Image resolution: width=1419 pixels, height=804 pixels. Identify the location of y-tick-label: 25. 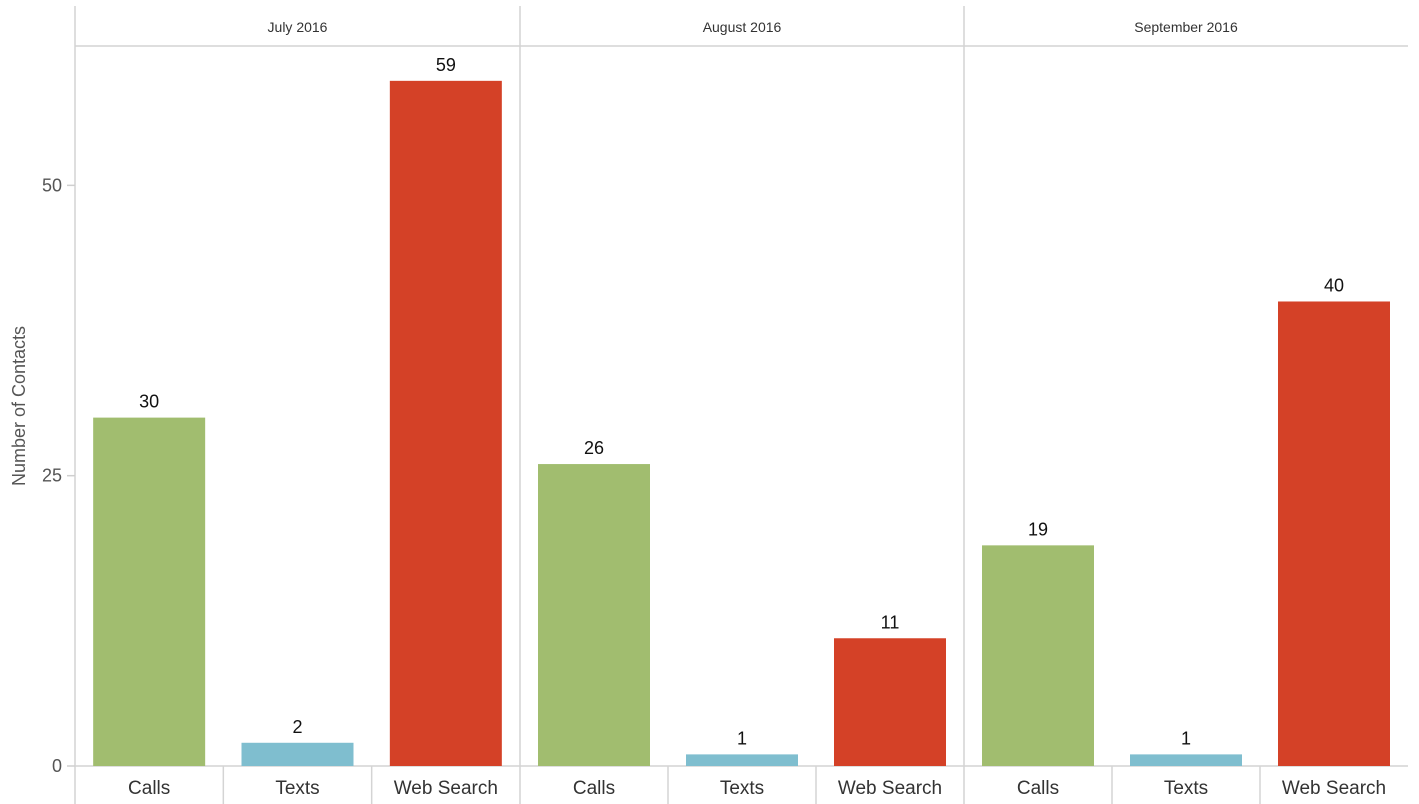
(52, 476).